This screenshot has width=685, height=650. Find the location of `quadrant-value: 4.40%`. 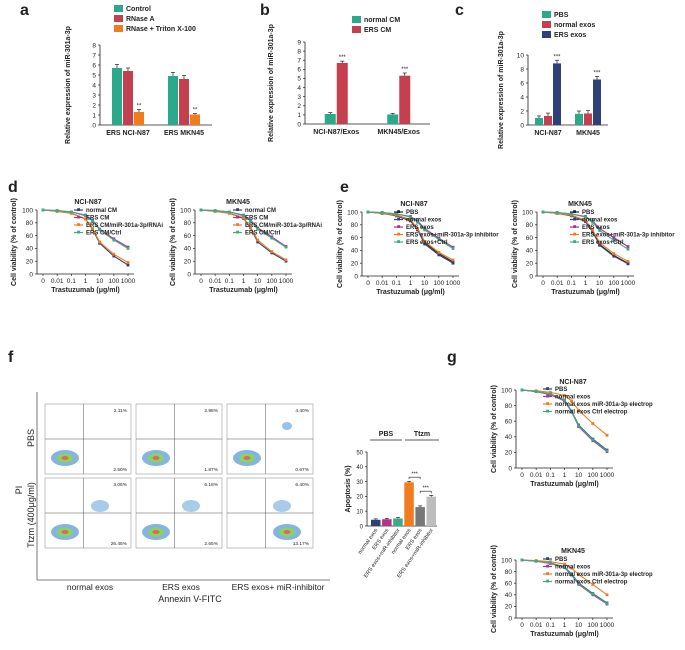

quadrant-value: 4.40% is located at coordinates (302, 411).